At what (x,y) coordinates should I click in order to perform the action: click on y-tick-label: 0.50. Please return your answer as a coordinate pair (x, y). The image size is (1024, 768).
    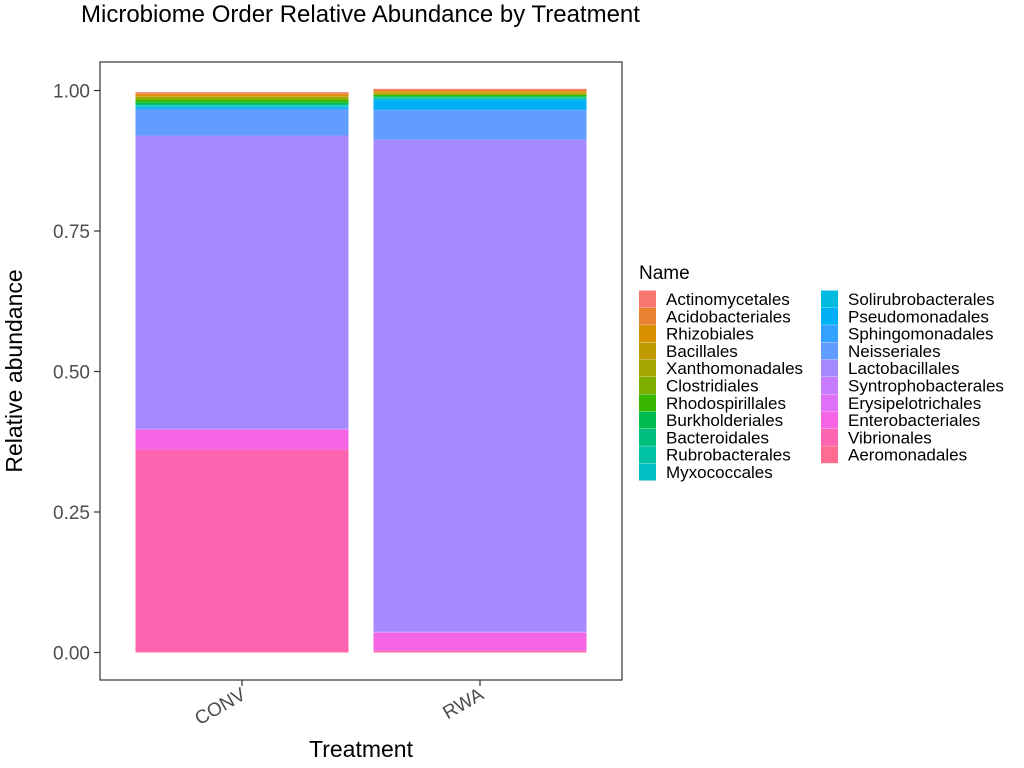
    Looking at the image, I should click on (71, 373).